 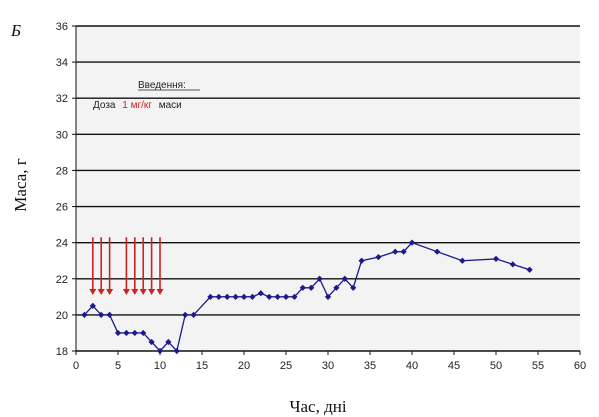 What do you see at coordinates (62, 171) in the screenshot?
I see `y-tick-label: 28` at bounding box center [62, 171].